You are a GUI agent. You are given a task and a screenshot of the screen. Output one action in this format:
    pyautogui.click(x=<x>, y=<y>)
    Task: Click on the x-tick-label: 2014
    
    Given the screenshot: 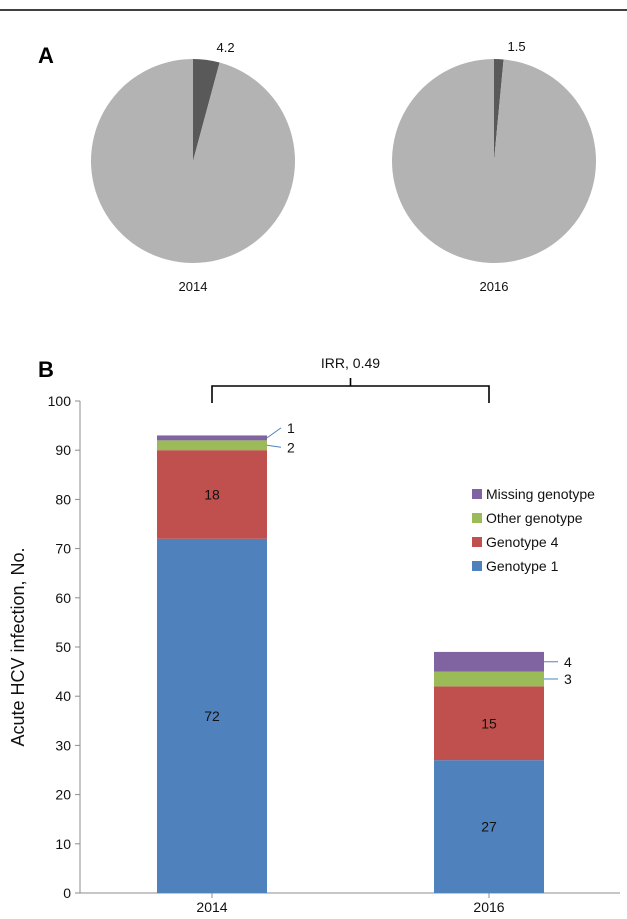 What is the action you would take?
    pyautogui.click(x=211, y=907)
    